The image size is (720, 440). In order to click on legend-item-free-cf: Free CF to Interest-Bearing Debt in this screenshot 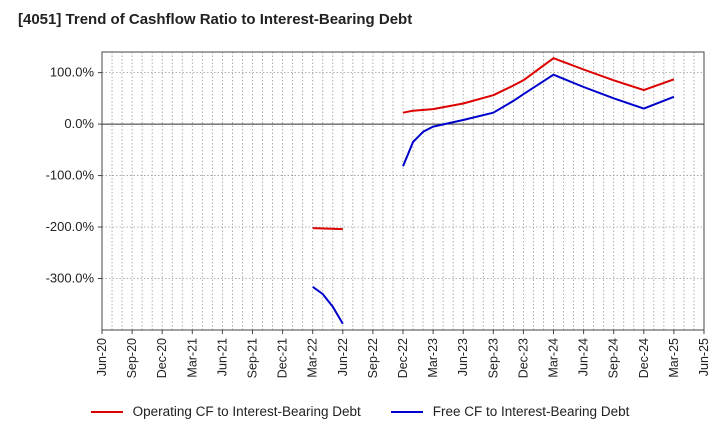, I will do `click(510, 411)`.